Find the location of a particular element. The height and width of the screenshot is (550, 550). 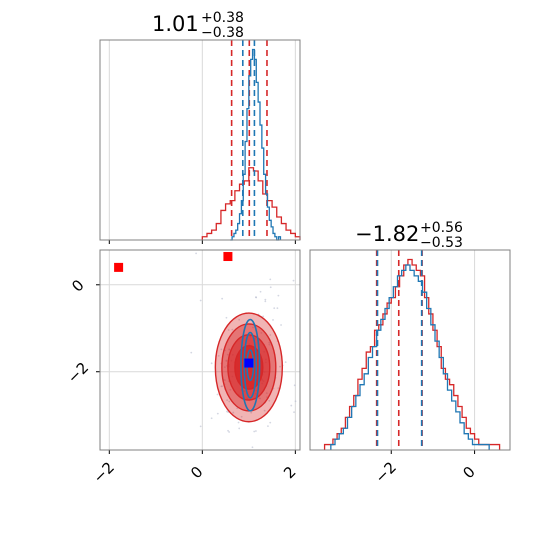

x-tick-label: 2 is located at coordinates (289, 472).